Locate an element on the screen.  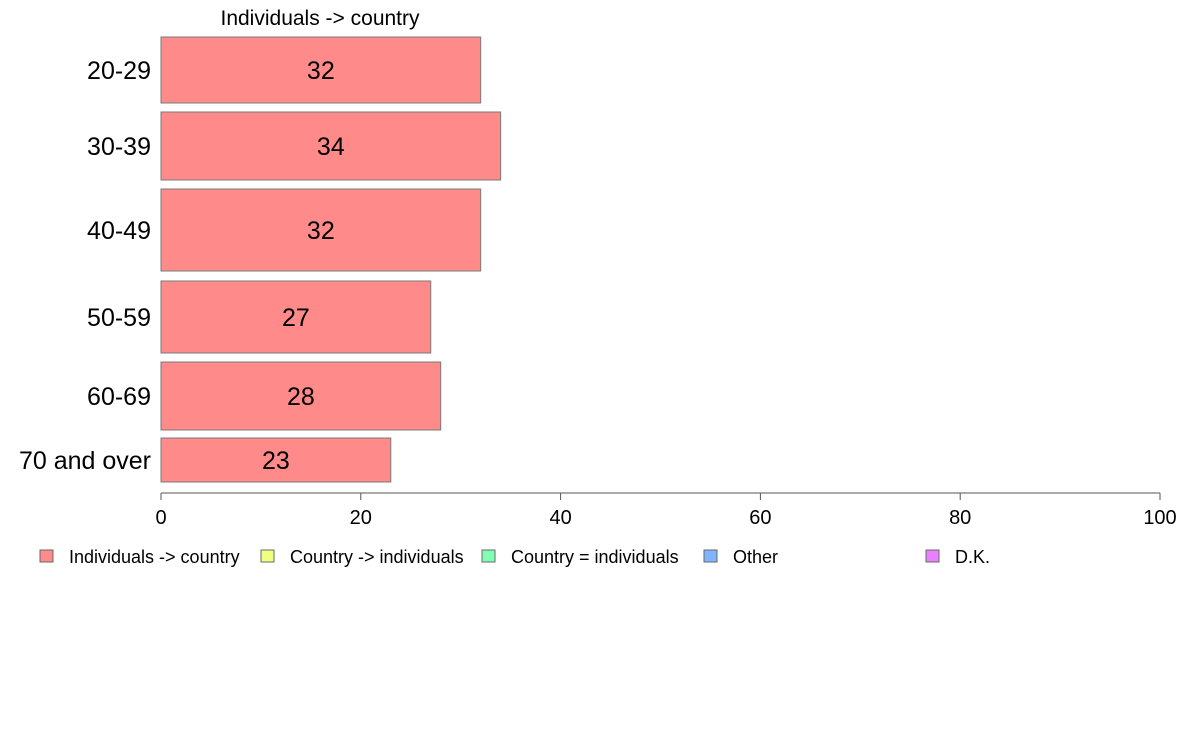
bar-value-label: 28 is located at coordinates (301, 397).